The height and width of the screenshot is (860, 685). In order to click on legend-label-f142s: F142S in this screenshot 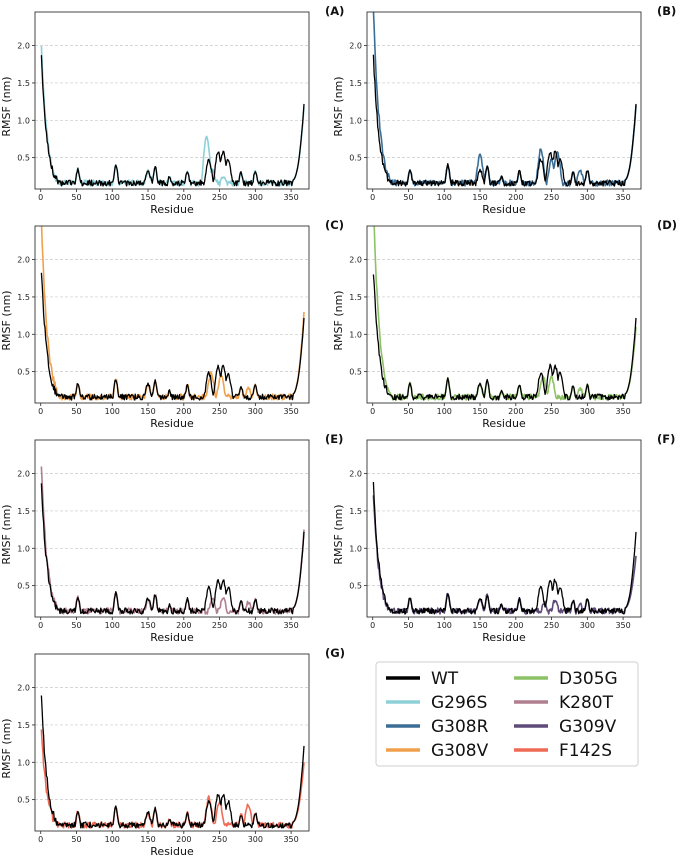, I will do `click(585, 751)`.